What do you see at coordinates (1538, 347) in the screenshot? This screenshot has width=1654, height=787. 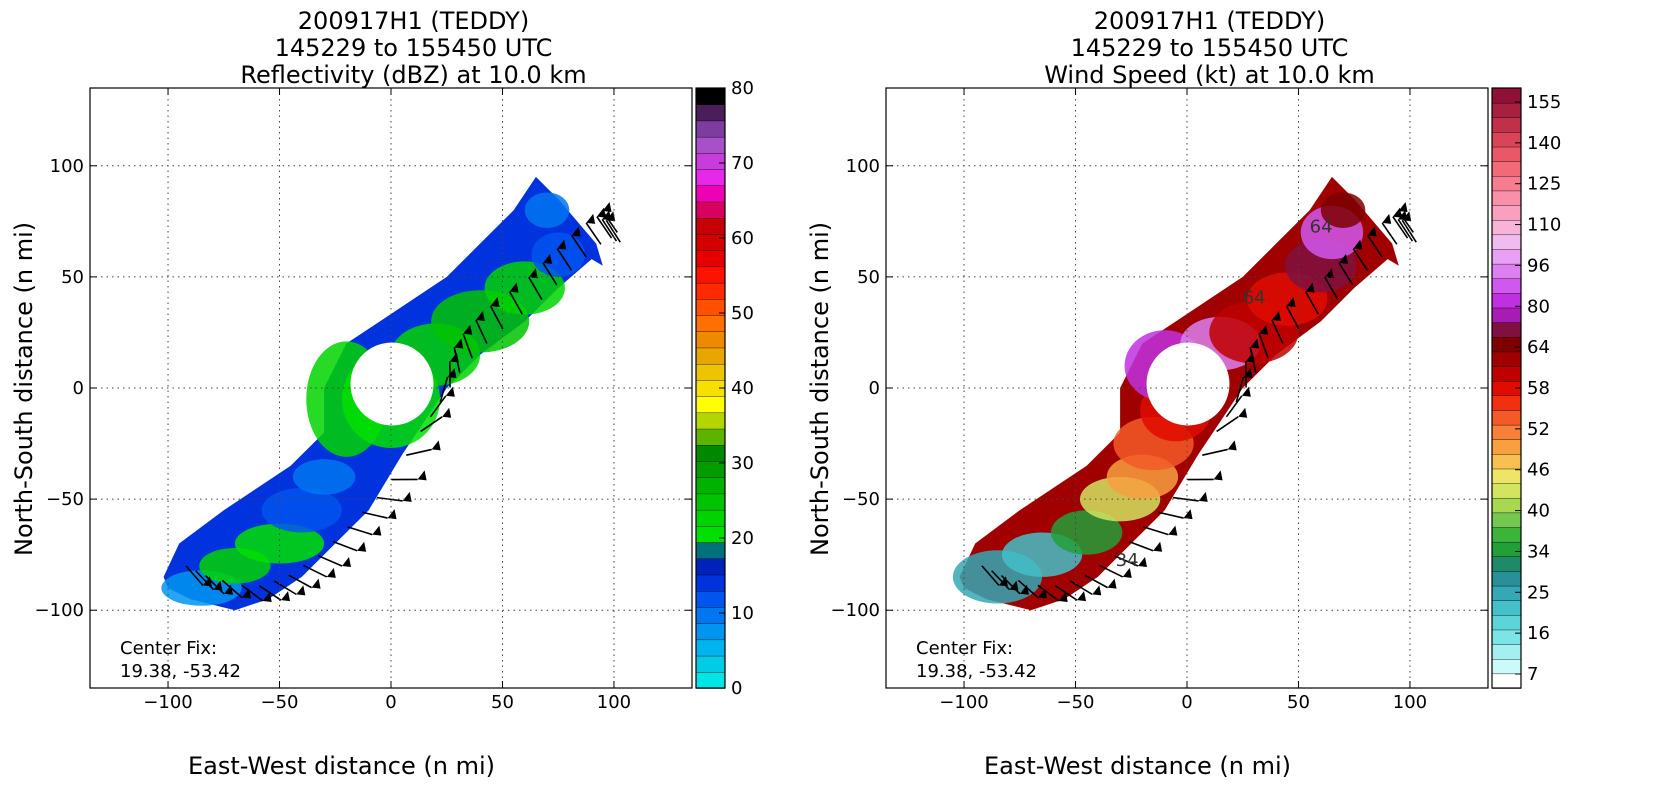 I see `colorbar-tick-label: 64` at bounding box center [1538, 347].